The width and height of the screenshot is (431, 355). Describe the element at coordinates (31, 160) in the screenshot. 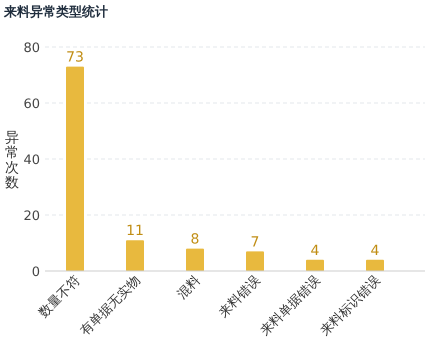

I see `y-tick-label: 40` at that location.